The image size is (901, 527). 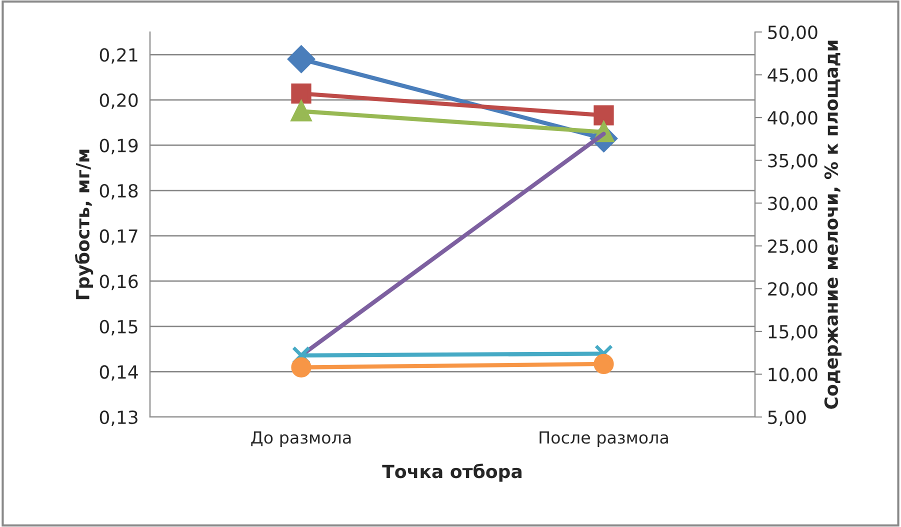 What do you see at coordinates (793, 33) in the screenshot?
I see `y2-tick-label: 50,00` at bounding box center [793, 33].